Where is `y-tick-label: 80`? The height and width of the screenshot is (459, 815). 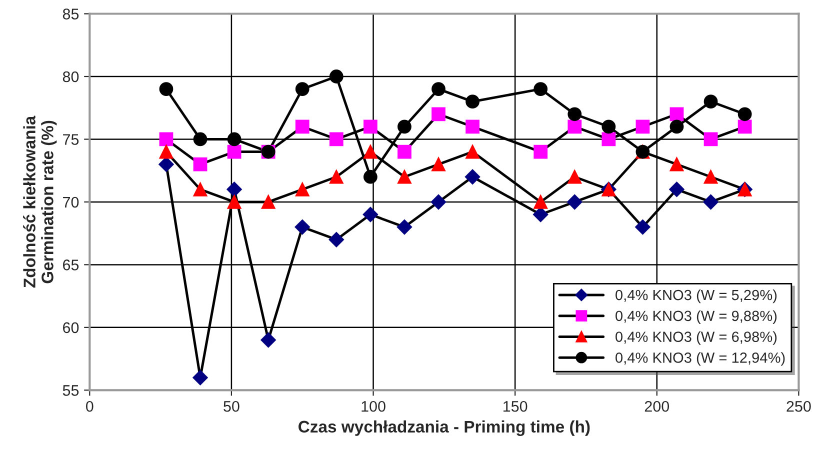 y-tick-label: 80 is located at coordinates (70, 76).